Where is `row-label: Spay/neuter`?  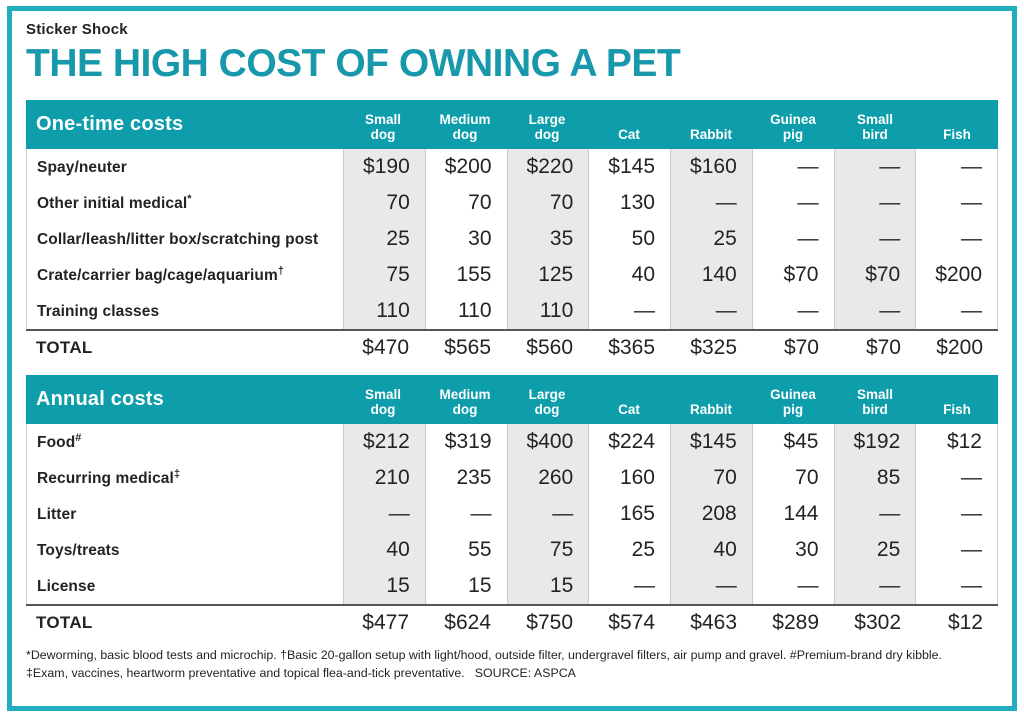 row-label: Spay/neuter is located at coordinates (82, 168).